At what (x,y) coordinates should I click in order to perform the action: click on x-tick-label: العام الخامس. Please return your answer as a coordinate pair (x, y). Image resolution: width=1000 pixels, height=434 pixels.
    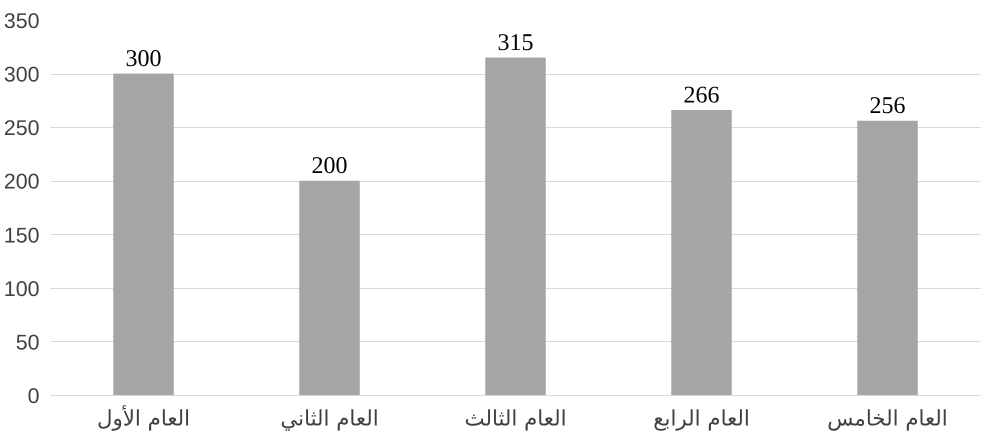
    Looking at the image, I should click on (887, 419).